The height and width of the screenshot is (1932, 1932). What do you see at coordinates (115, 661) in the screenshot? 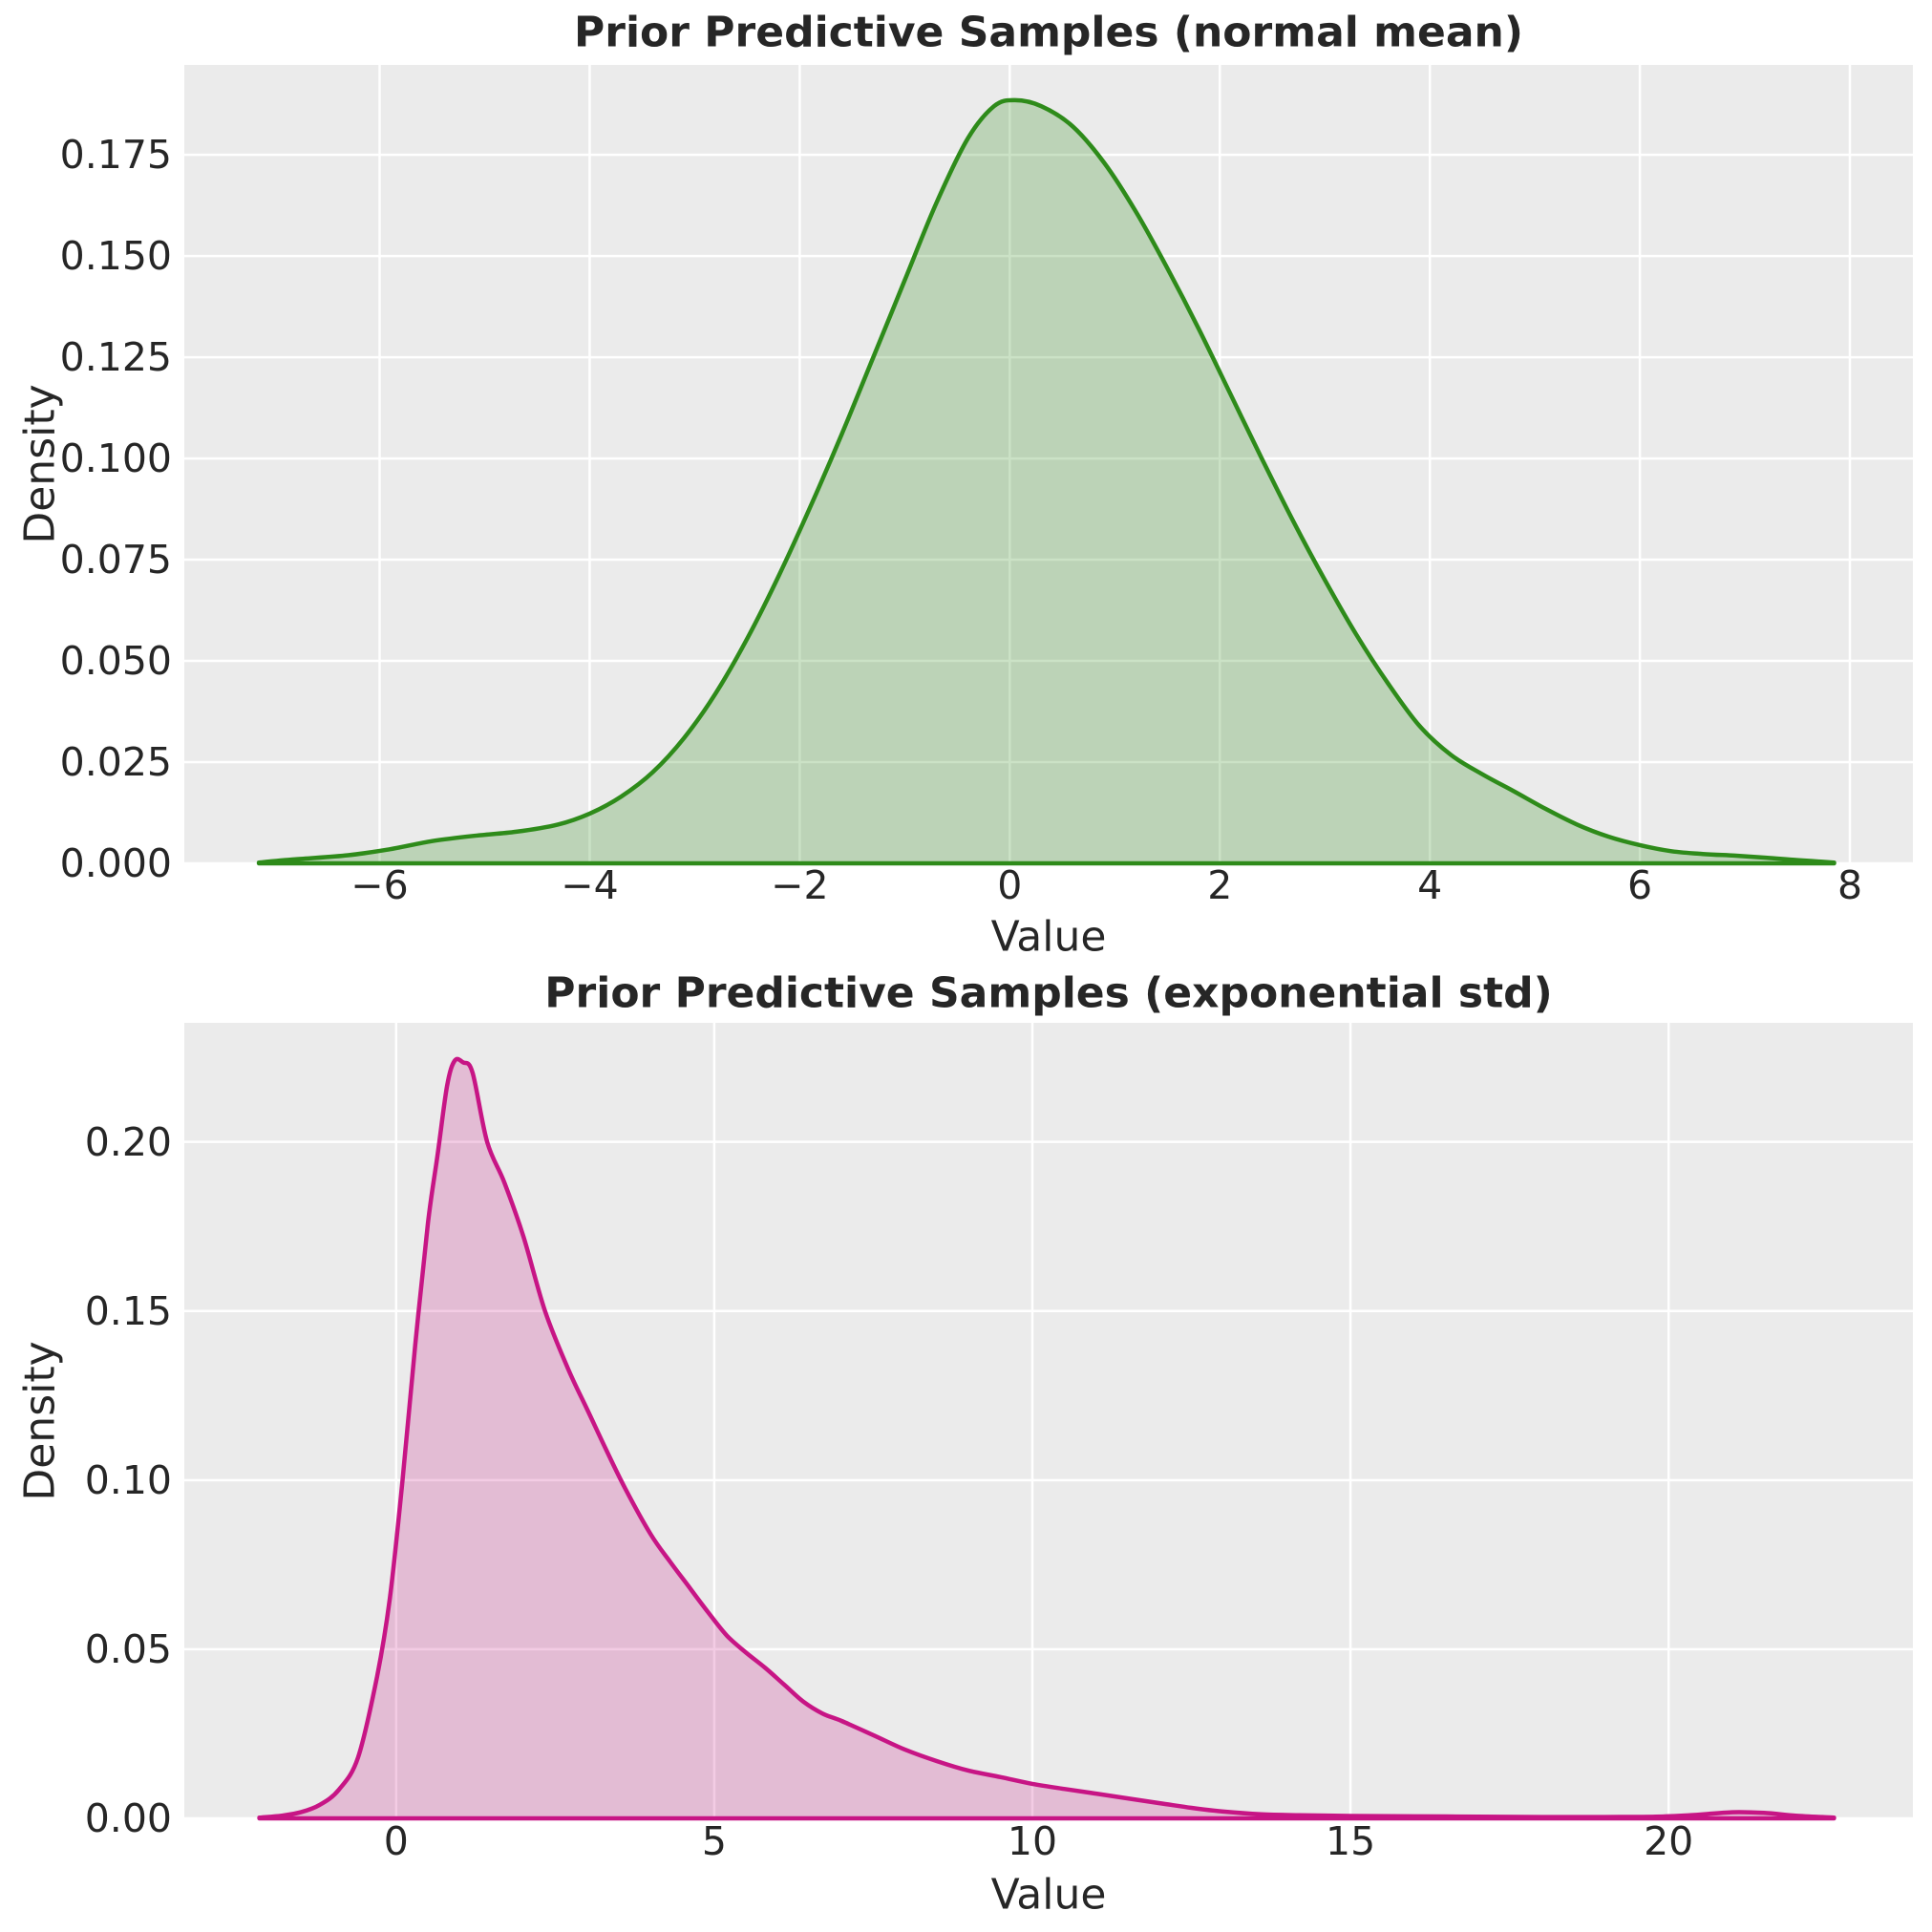
I see `y-tick-label: 0.050` at bounding box center [115, 661].